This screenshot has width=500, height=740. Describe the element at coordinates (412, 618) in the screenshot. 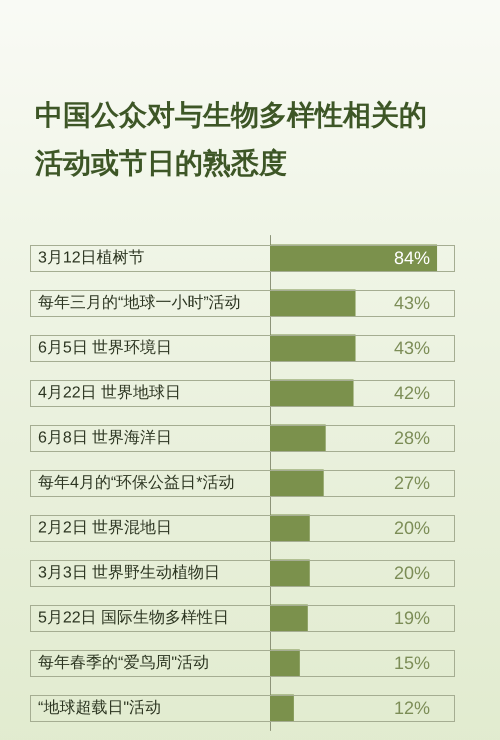

I see `data-label: 19%` at that location.